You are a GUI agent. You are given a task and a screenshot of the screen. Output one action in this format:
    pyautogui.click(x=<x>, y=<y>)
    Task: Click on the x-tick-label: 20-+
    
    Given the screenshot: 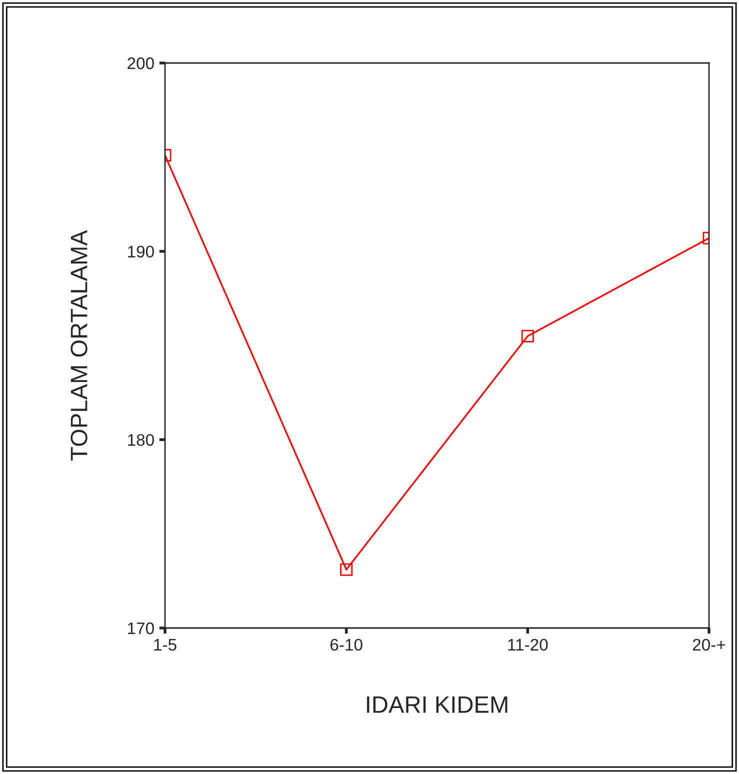 What is the action you would take?
    pyautogui.click(x=709, y=644)
    